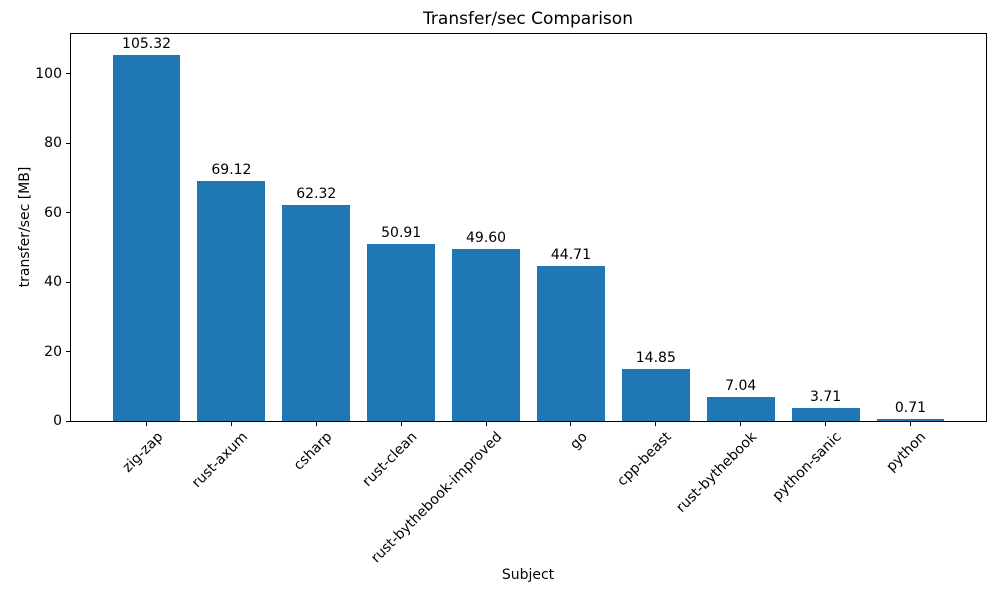  I want to click on bar-csharp, so click(316, 312).